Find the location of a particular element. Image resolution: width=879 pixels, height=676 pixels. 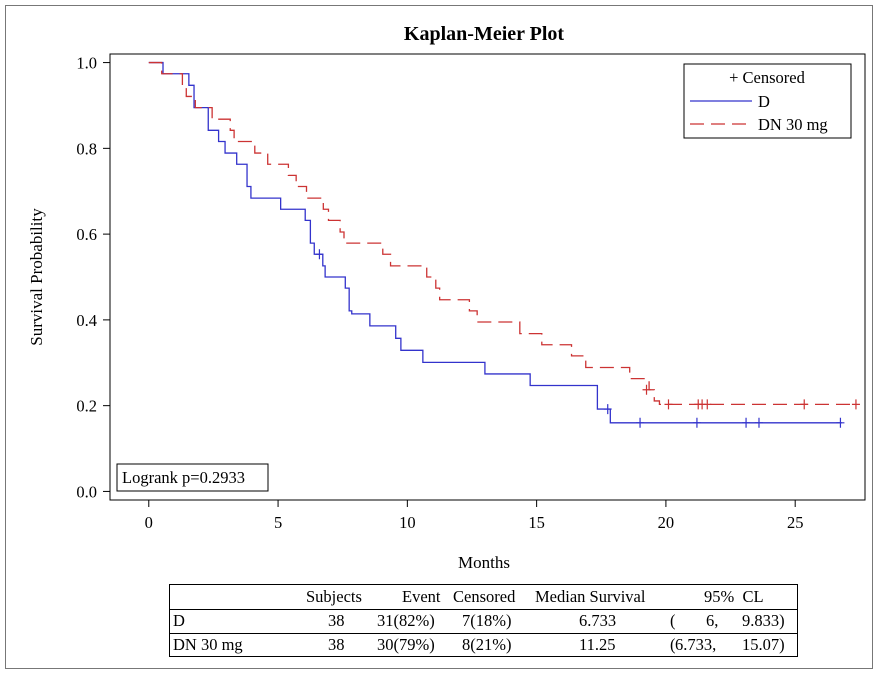

y-tick-label: 0.6 is located at coordinates (86, 234).